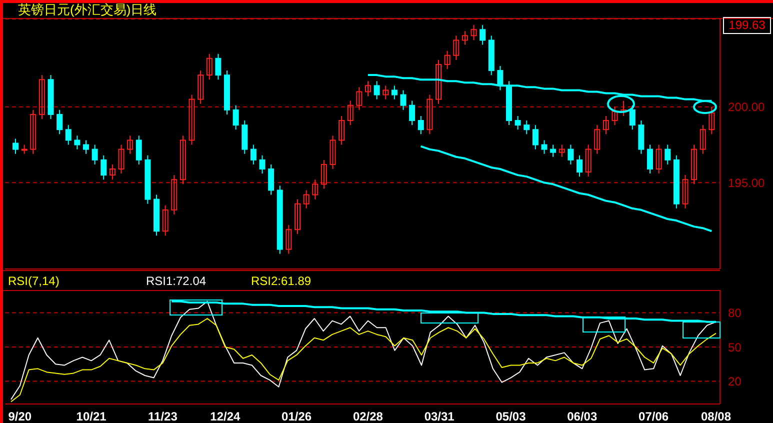 The height and width of the screenshot is (423, 773). What do you see at coordinates (368, 416) in the screenshot?
I see `x-tick-label: 02/28` at bounding box center [368, 416].